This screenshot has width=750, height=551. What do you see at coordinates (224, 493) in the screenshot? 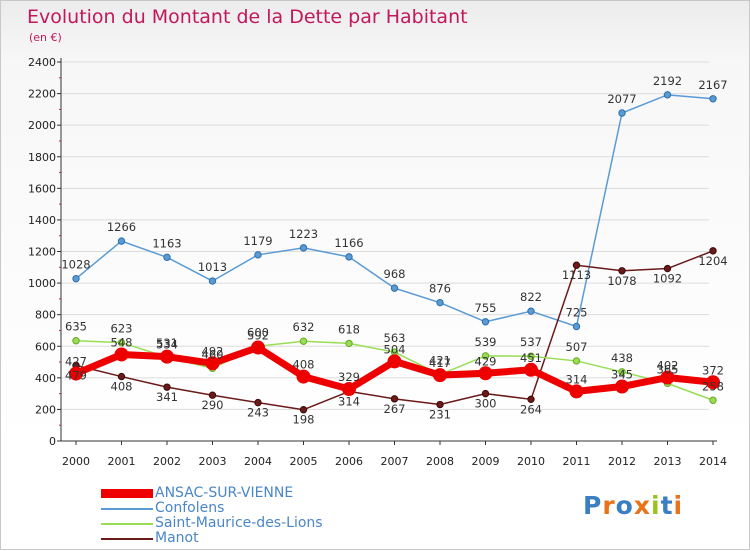
I see `legend-label: ANSAC-SUR-VIENNE` at bounding box center [224, 493].